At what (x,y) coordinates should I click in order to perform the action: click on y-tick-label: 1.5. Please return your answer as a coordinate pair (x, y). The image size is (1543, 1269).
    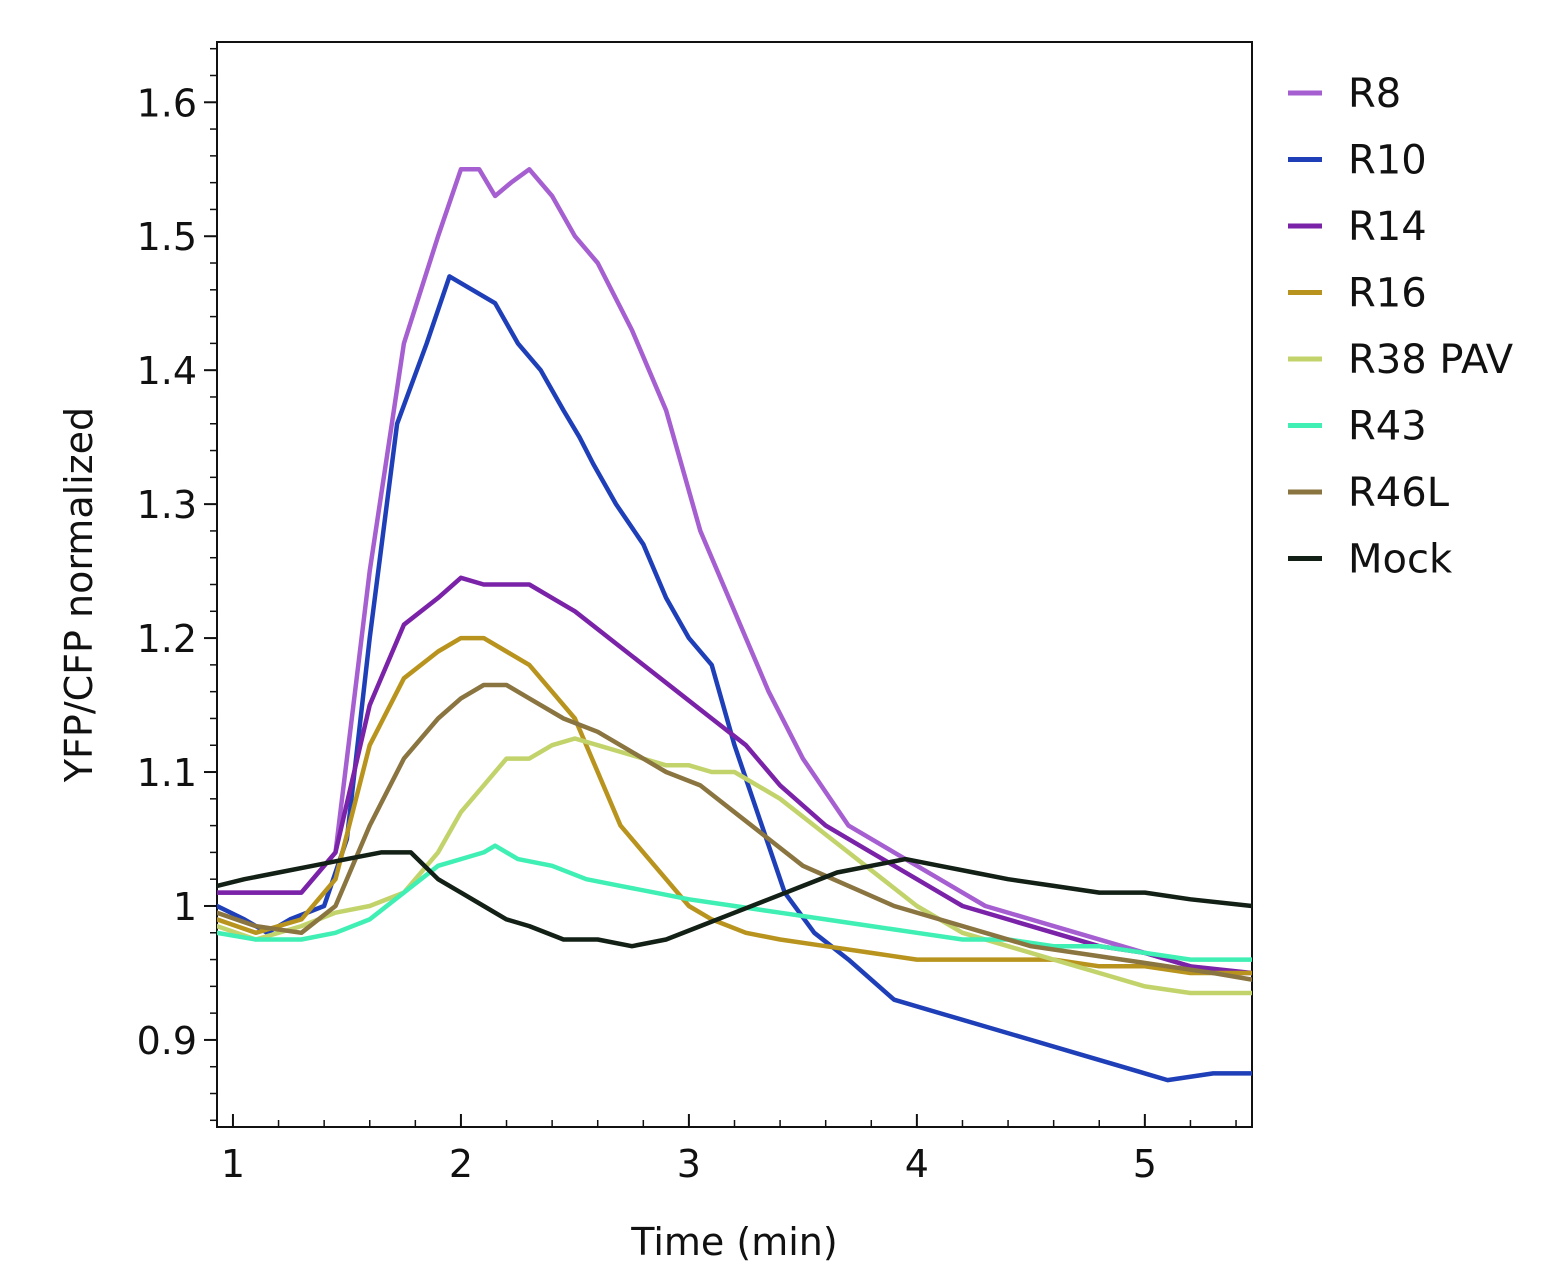
    Looking at the image, I should click on (167, 237).